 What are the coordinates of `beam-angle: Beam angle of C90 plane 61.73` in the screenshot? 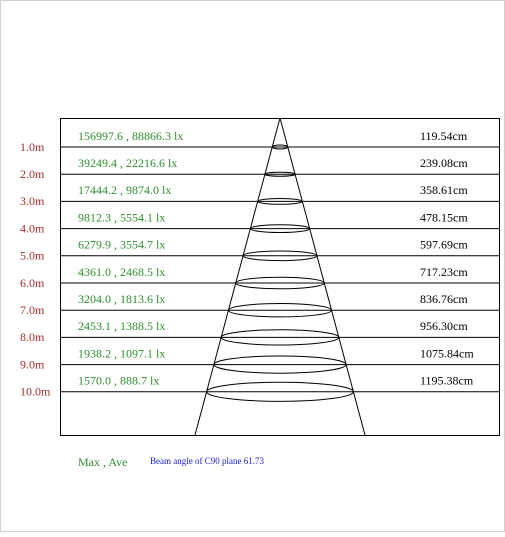 It's located at (207, 461).